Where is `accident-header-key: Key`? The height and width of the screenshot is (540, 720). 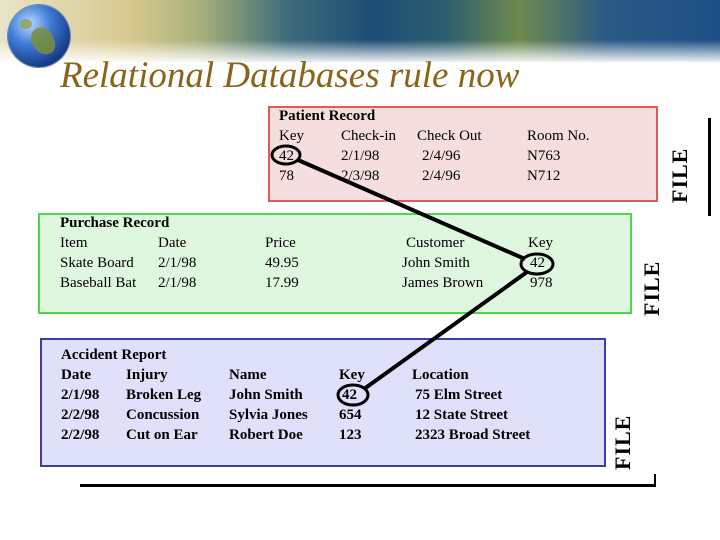
accident-header-key: Key is located at coordinates (352, 375).